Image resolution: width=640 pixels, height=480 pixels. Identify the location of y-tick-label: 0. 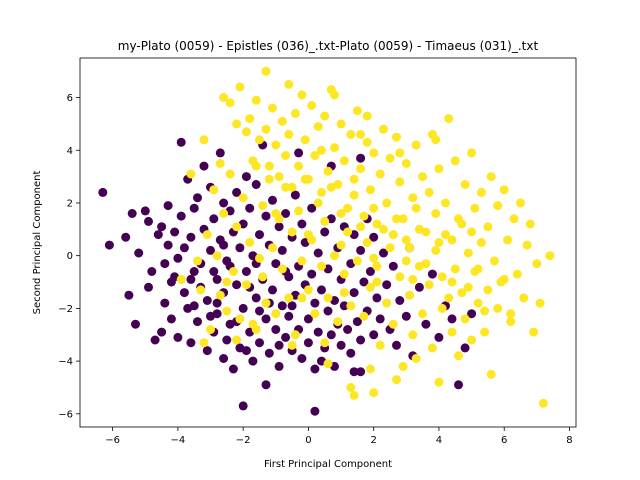
(70, 256).